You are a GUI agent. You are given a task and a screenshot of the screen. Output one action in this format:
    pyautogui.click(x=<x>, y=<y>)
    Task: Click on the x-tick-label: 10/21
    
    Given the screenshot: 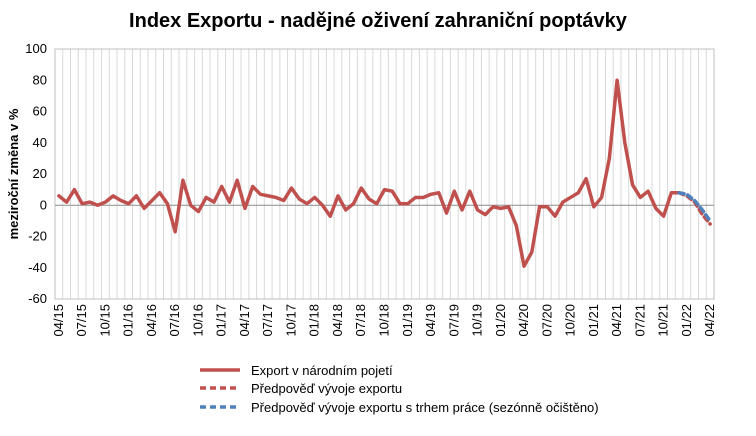 What is the action you would take?
    pyautogui.click(x=663, y=320)
    